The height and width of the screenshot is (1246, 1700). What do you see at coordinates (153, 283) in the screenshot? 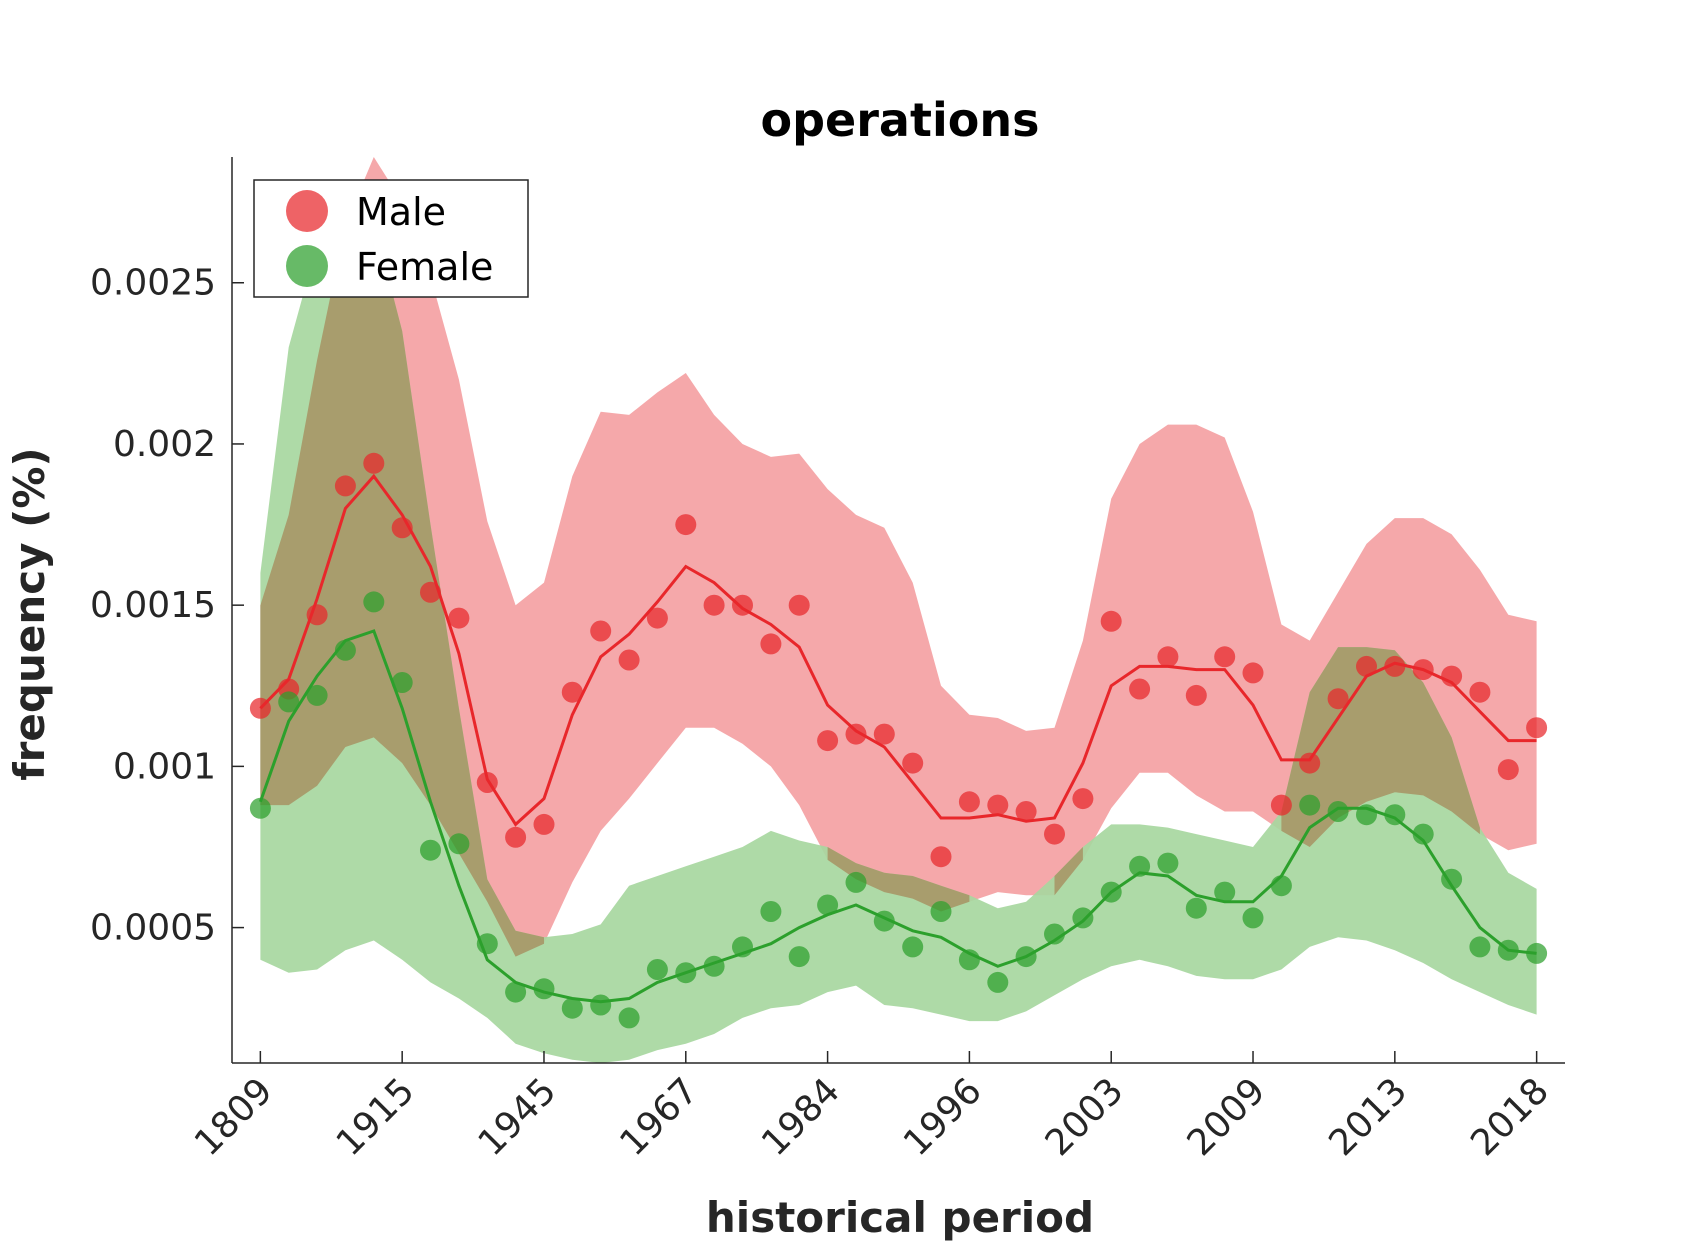
I see `y-tick-label: 0.0025` at bounding box center [153, 283].